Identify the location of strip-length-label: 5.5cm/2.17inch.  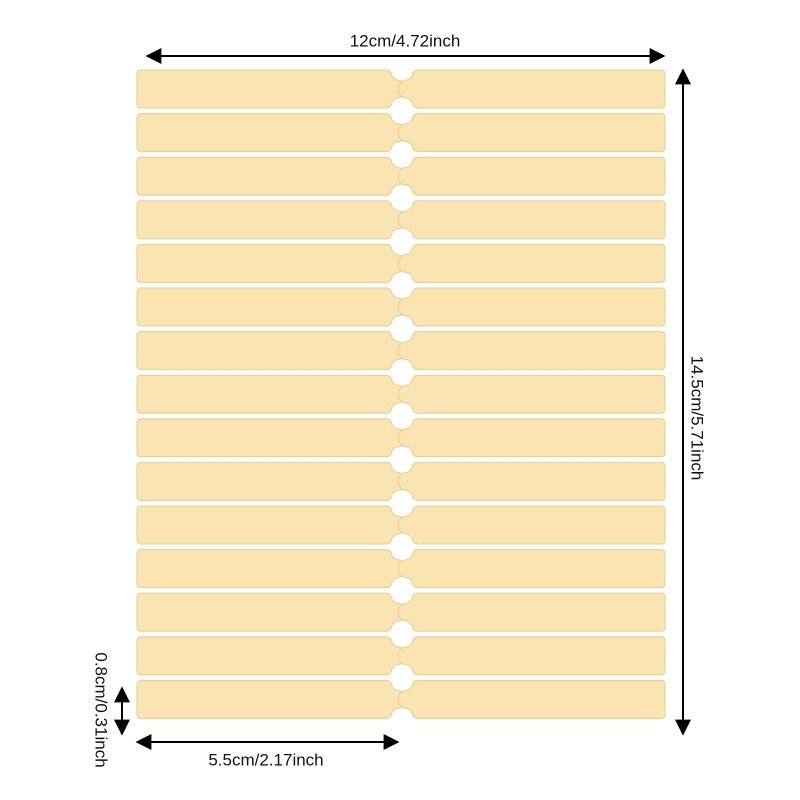
(265, 759).